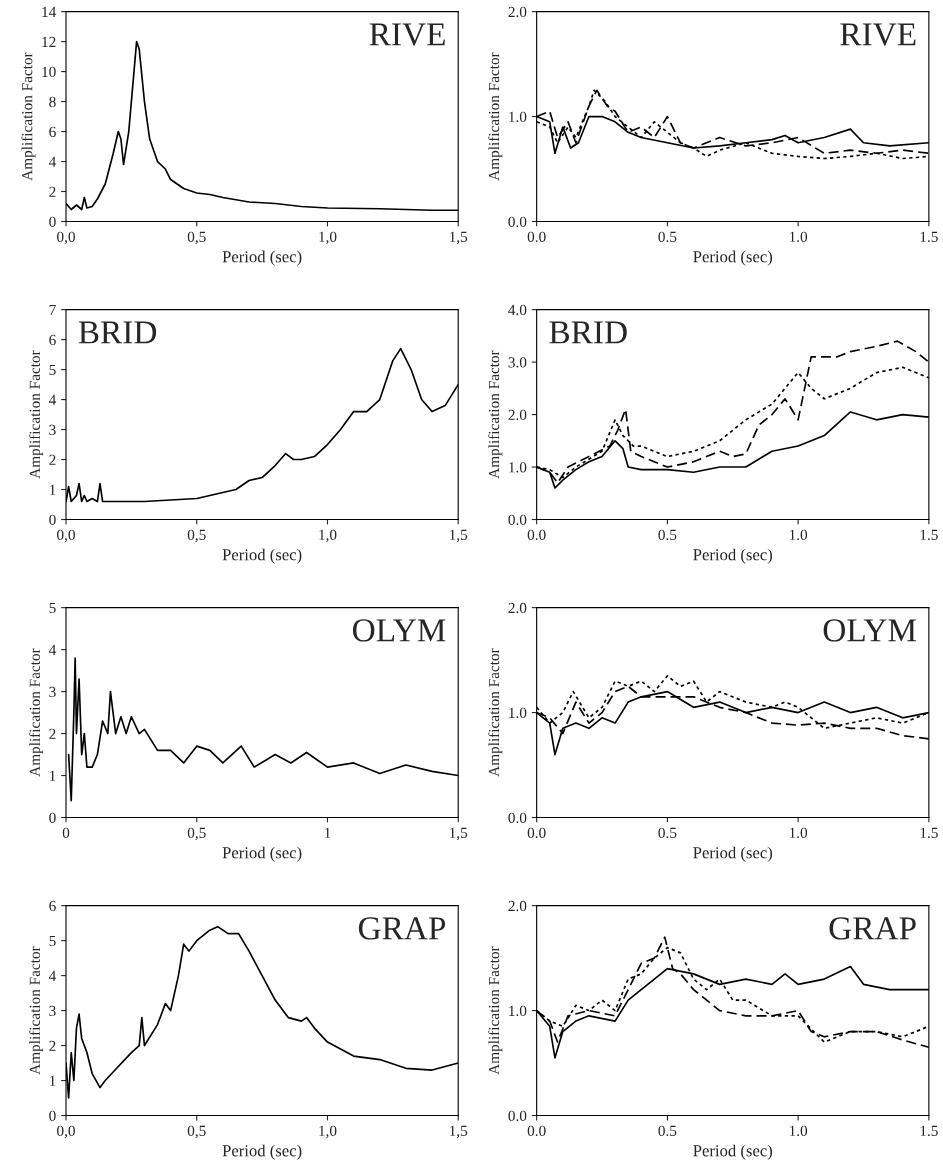 This screenshot has height=1162, width=943. What do you see at coordinates (49, 72) in the screenshot?
I see `y-tick-label: 10` at bounding box center [49, 72].